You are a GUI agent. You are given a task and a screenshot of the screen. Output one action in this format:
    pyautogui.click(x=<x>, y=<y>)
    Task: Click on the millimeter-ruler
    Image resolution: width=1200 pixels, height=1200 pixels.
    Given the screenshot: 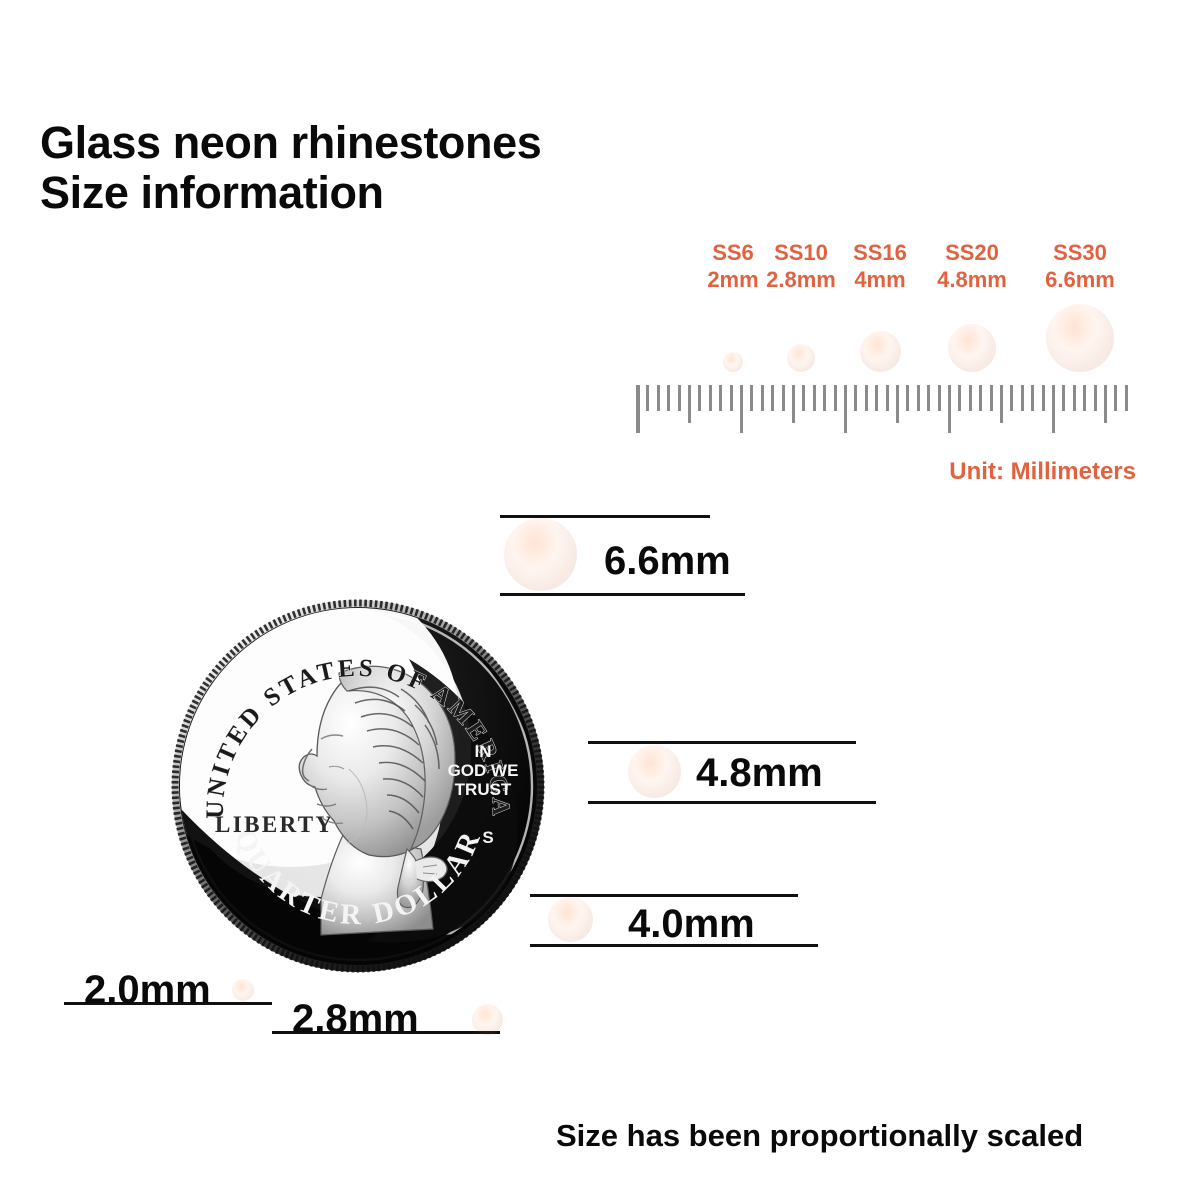 What is the action you would take?
    pyautogui.click(x=882, y=410)
    